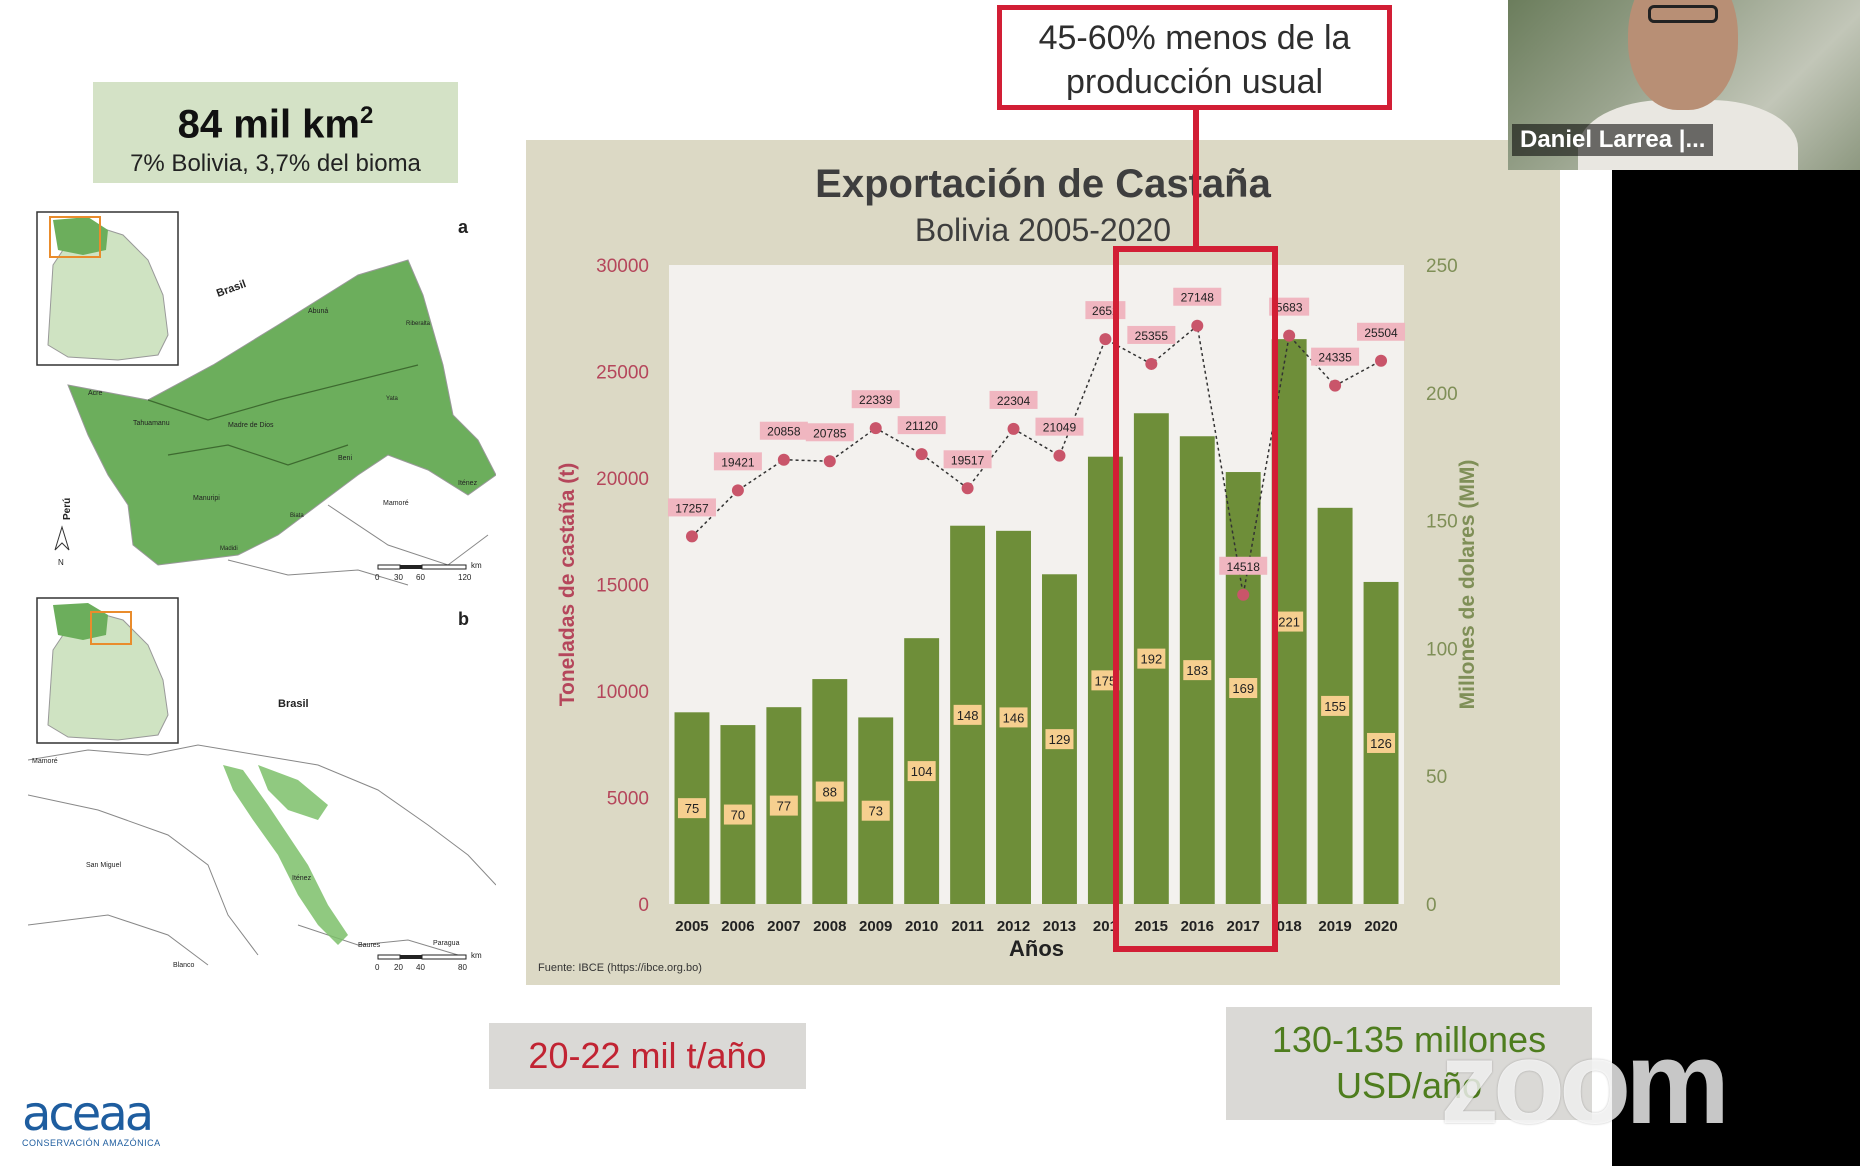  Describe the element at coordinates (468, 483) in the screenshot. I see `map-a-label-itenez: Iténez` at that location.